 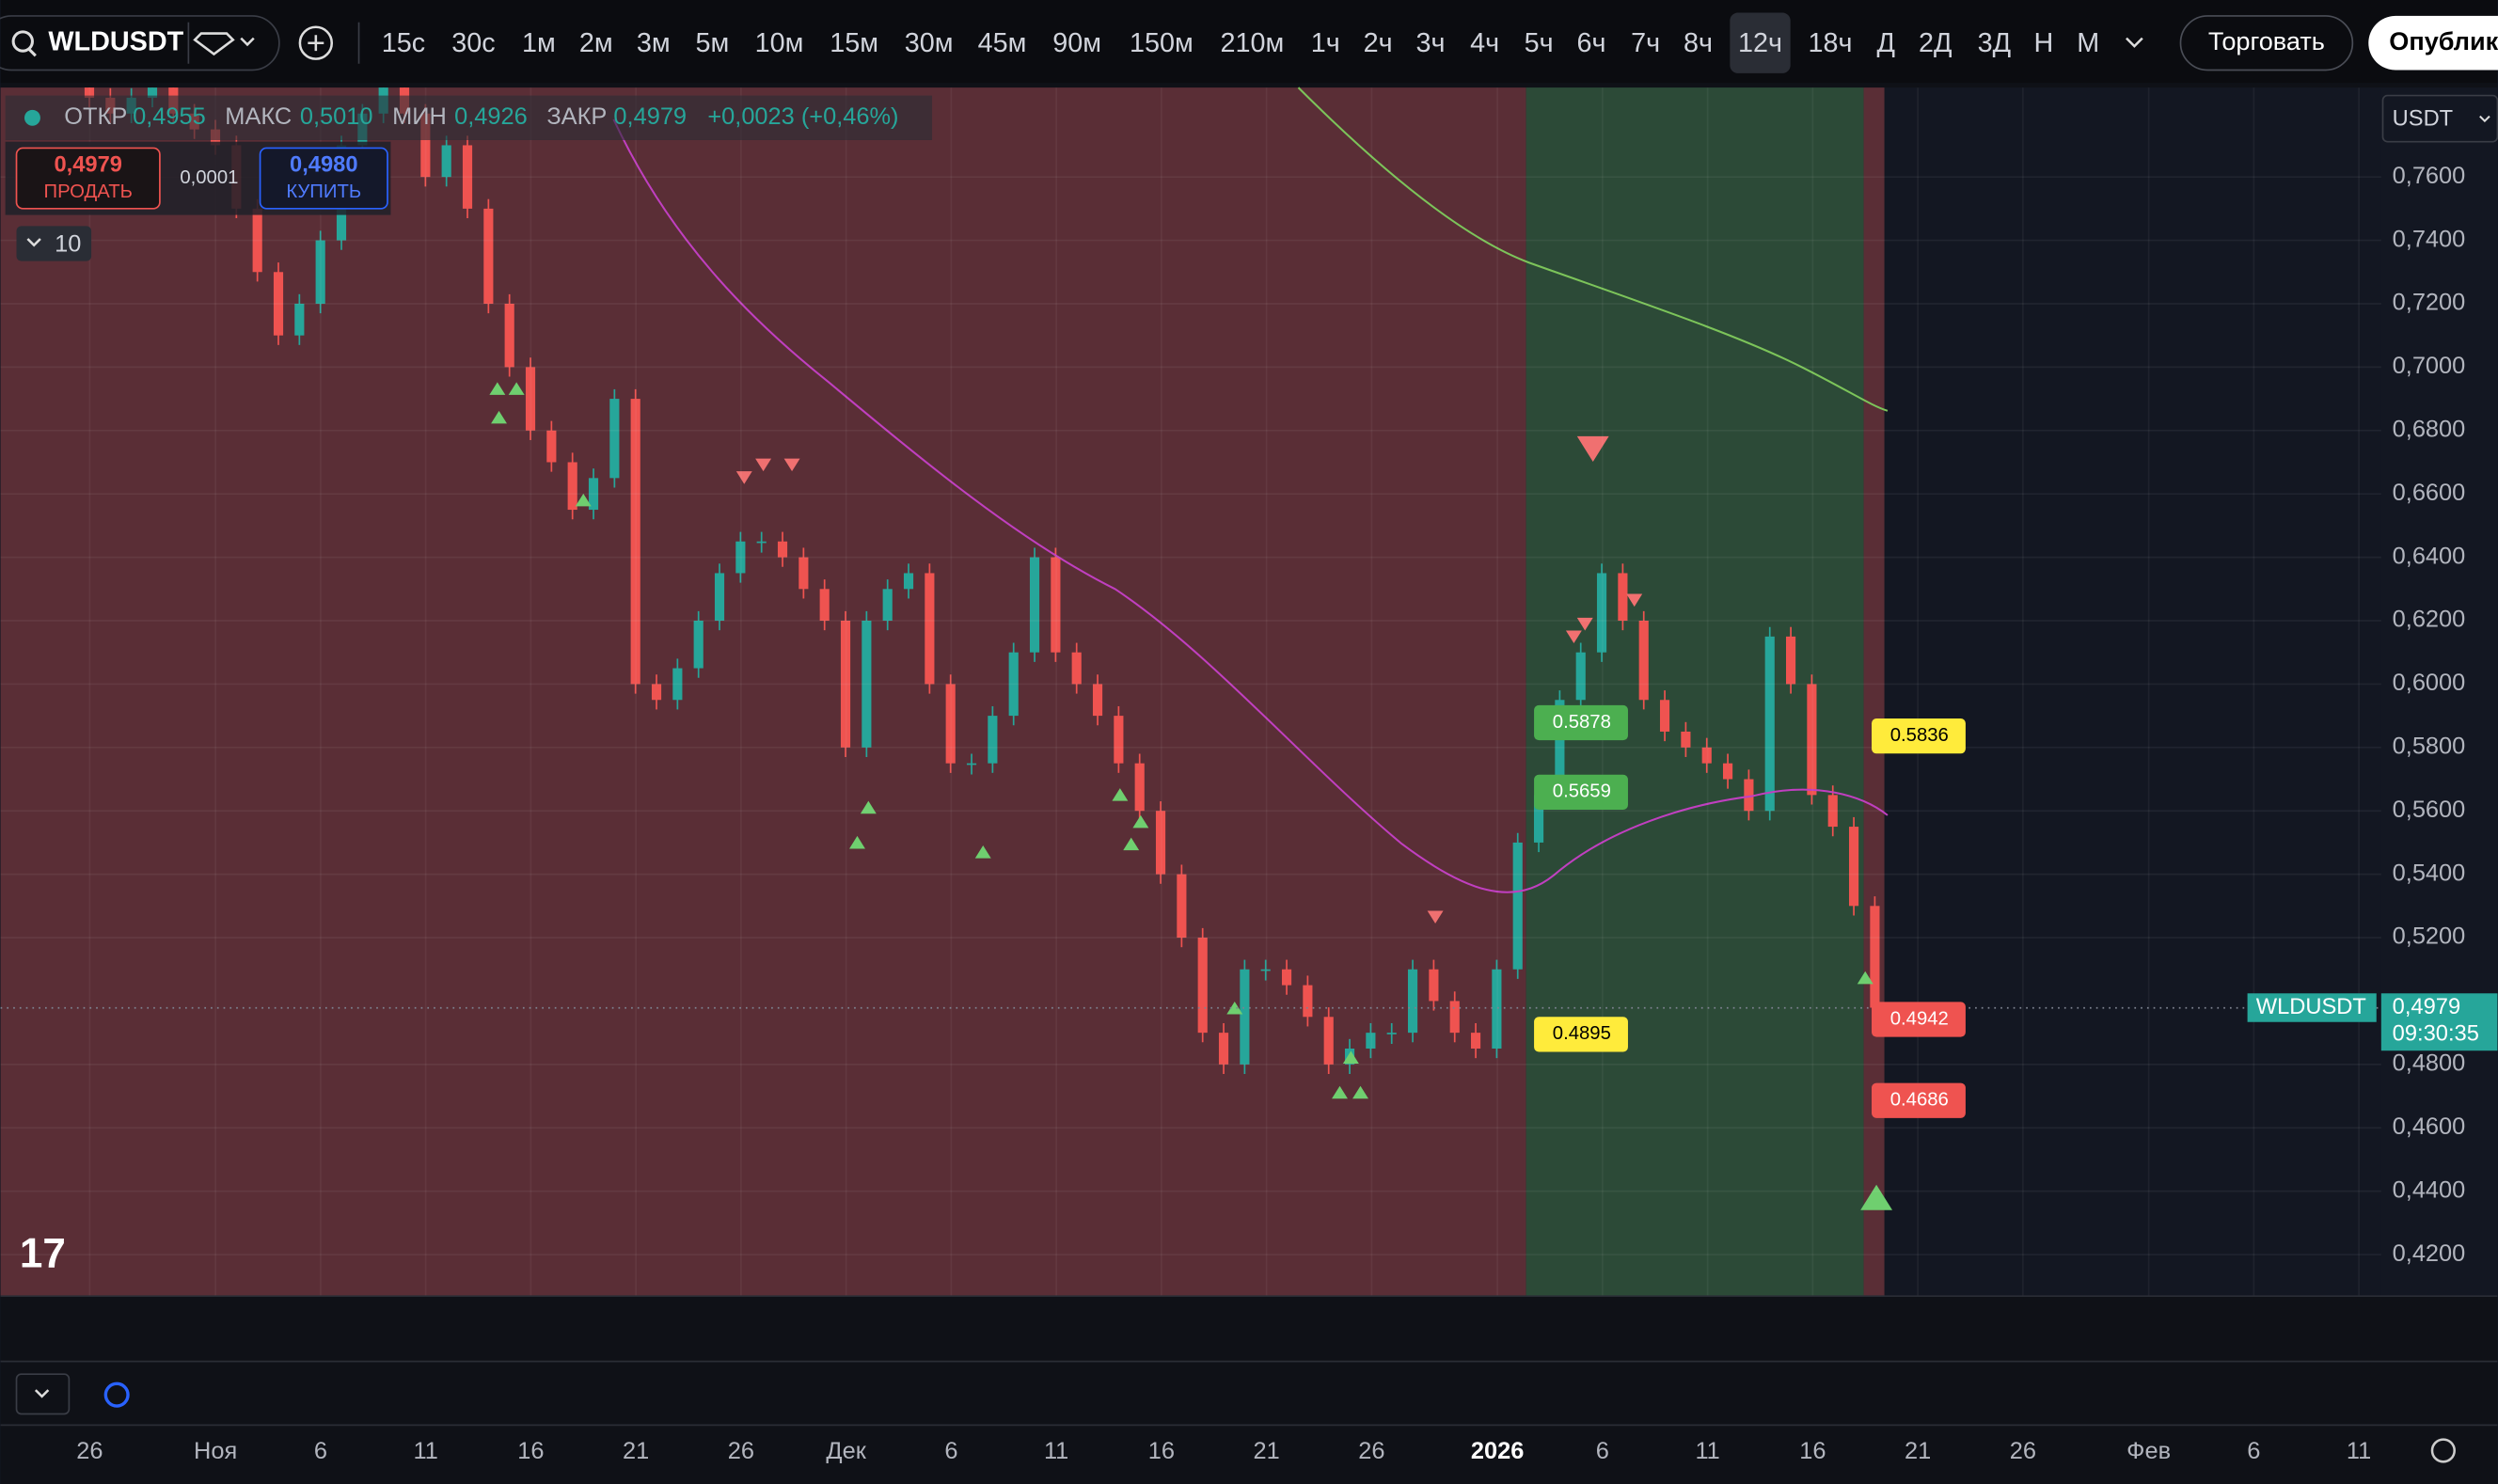 I want to click on interval: 15м, so click(x=854, y=43).